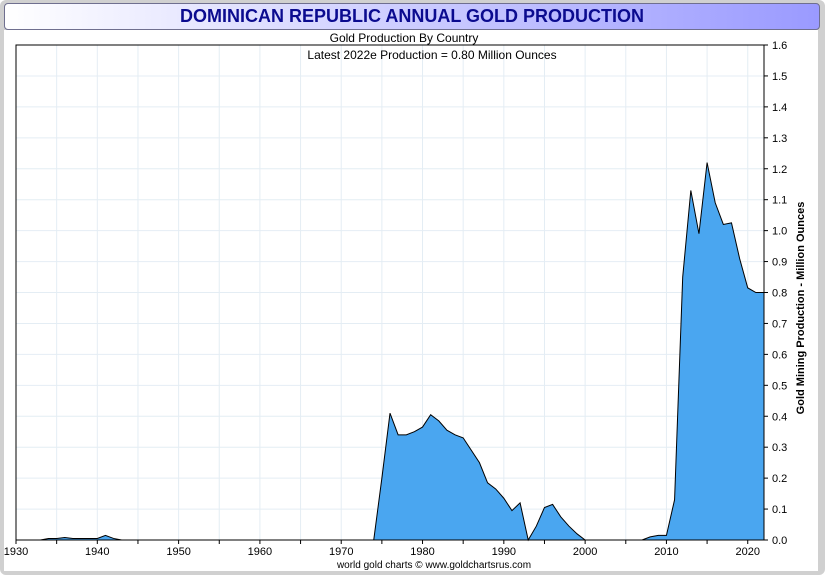 The width and height of the screenshot is (825, 576). I want to click on y-tick-label: 0.3, so click(779, 448).